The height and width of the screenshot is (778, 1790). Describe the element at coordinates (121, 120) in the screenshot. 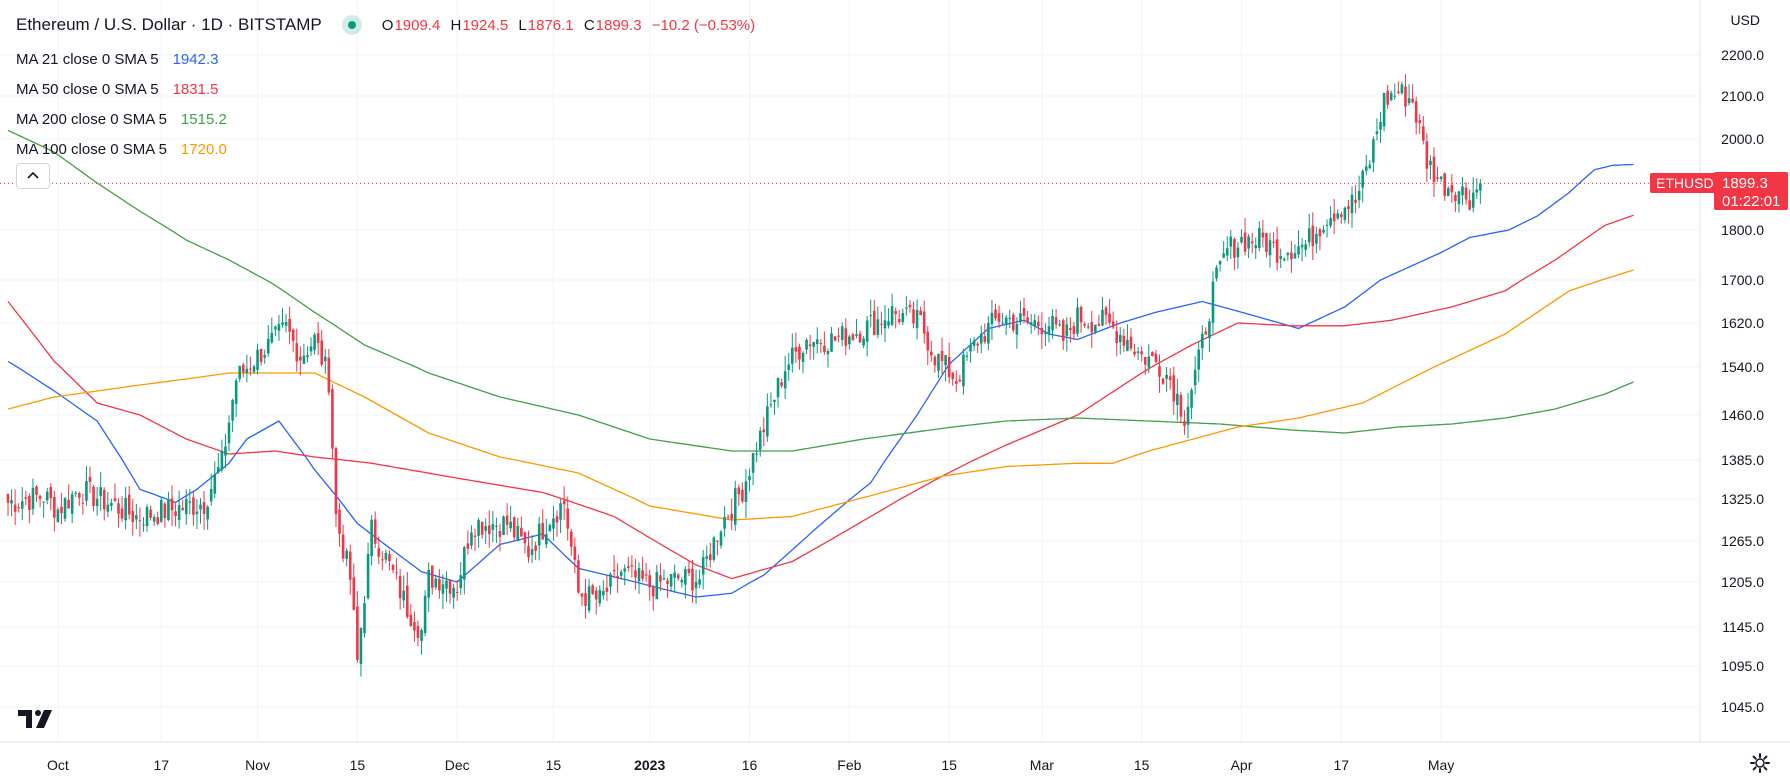

I see `indicator-ma200: MA 200 close 0 SMA 5 1515.2` at that location.